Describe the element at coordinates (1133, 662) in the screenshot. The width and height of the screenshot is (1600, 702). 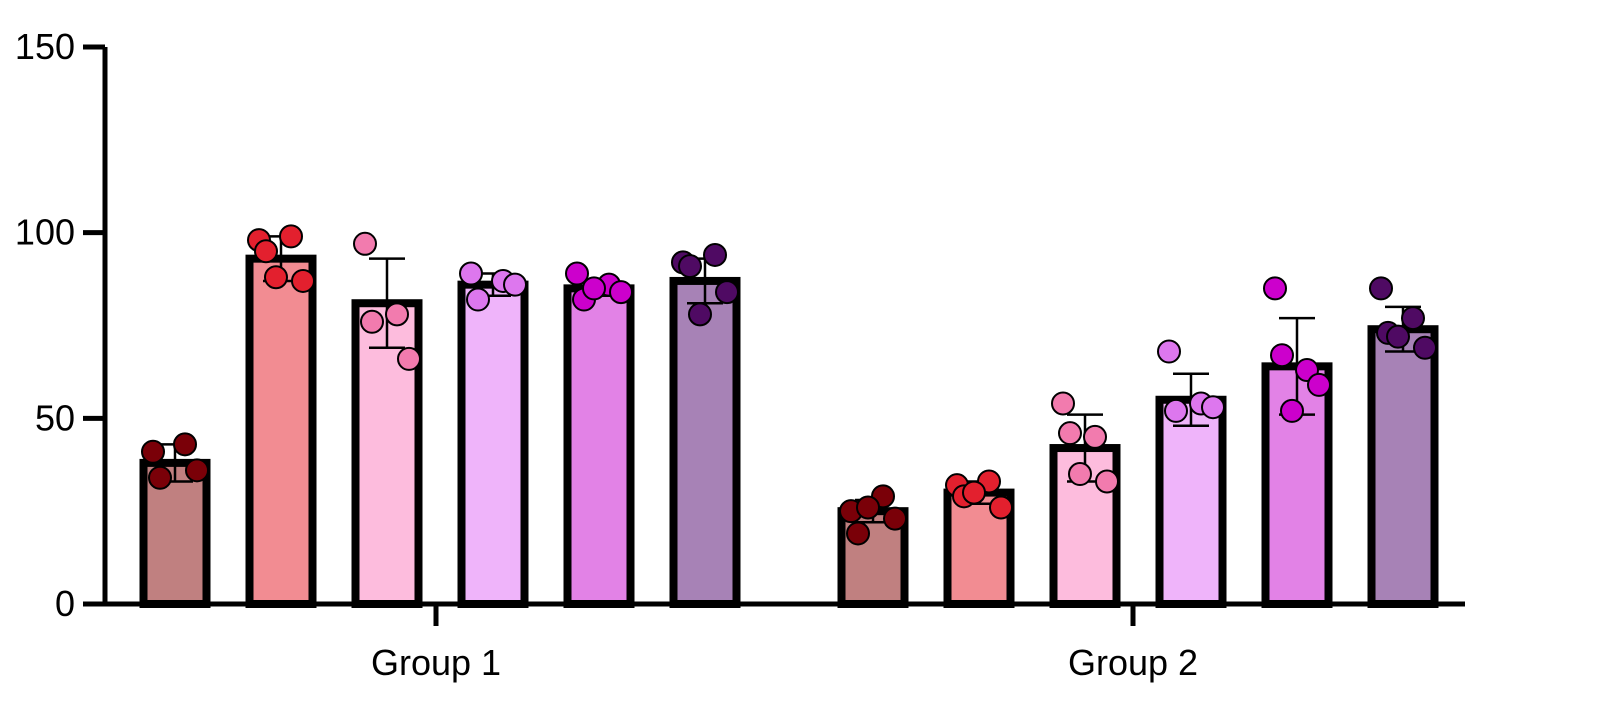
I see `x-tick-label-2: Group 2` at that location.